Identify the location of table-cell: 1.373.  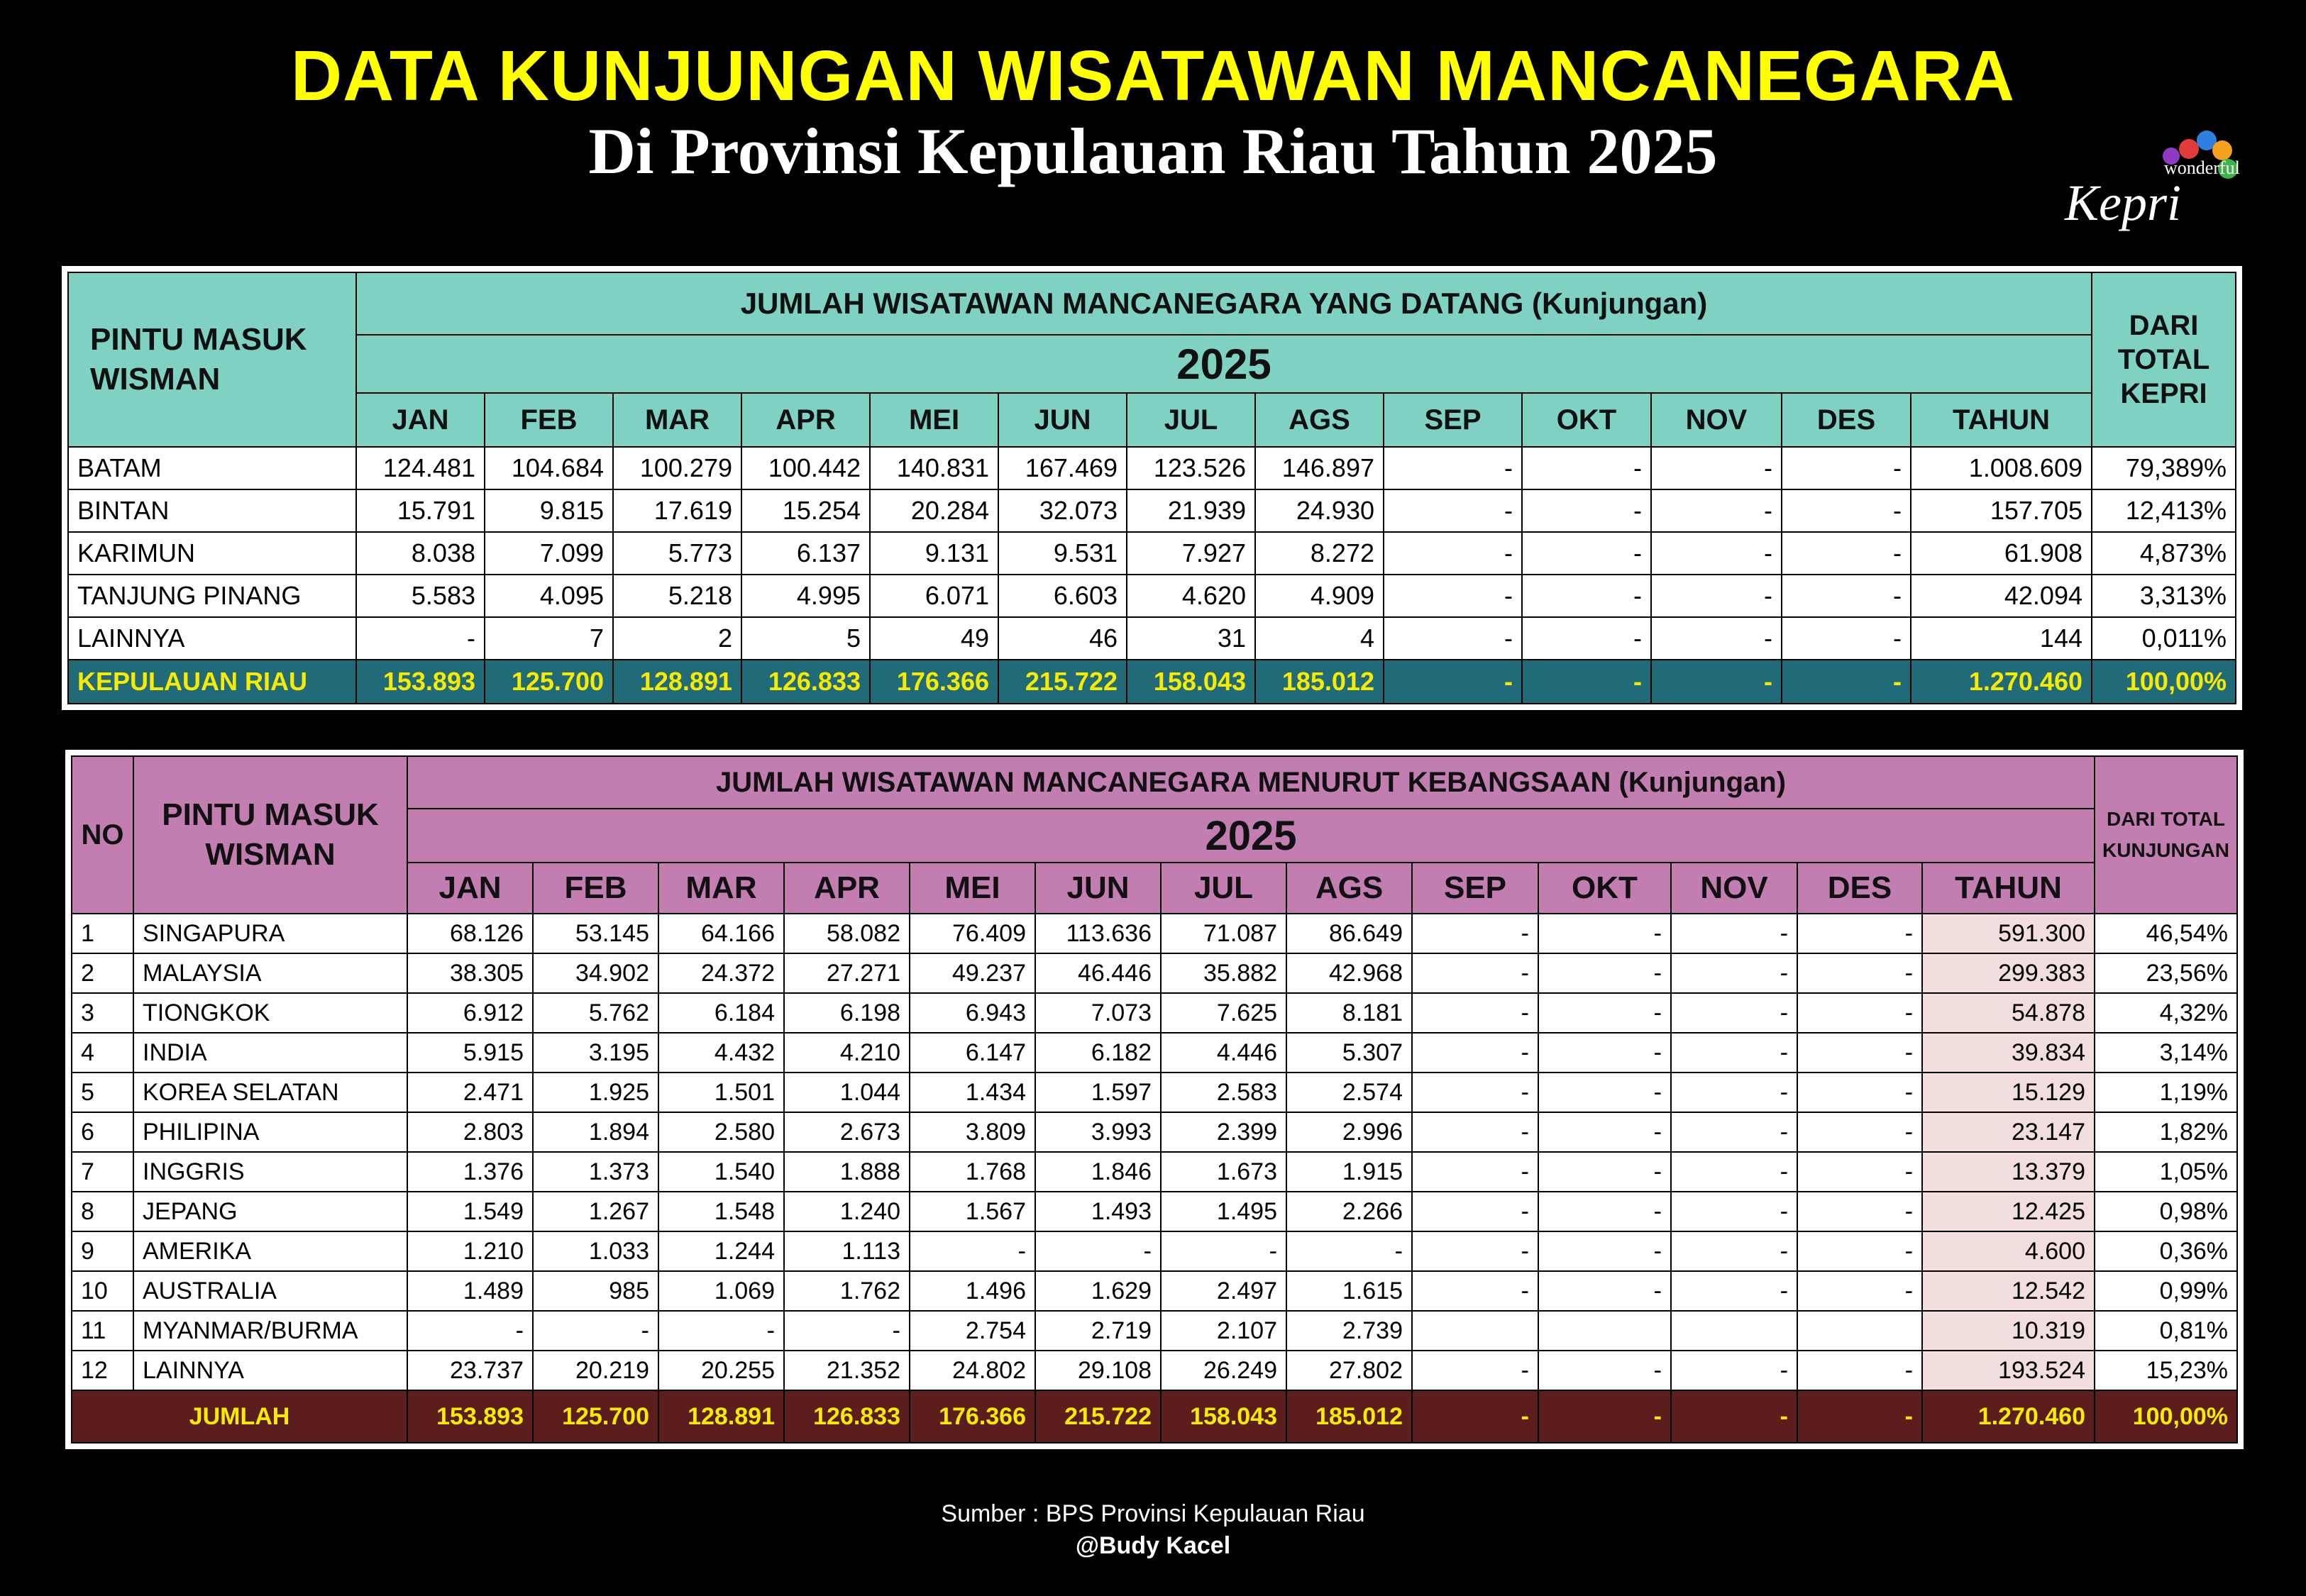
(596, 1171).